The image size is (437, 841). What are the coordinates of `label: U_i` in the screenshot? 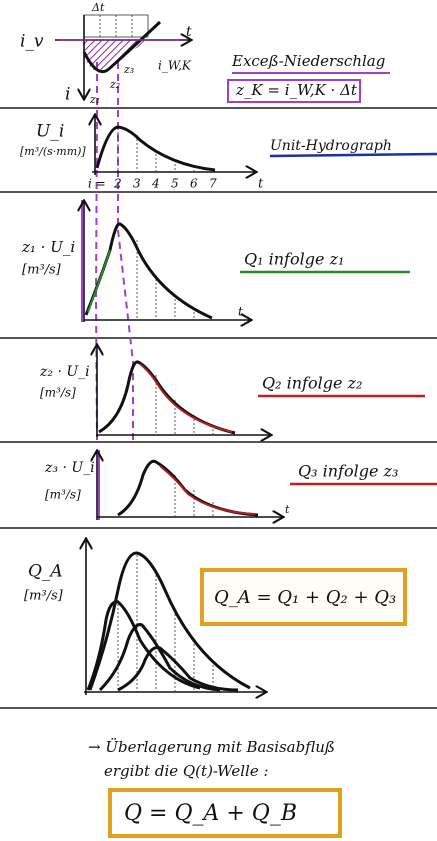 It's located at (50, 132).